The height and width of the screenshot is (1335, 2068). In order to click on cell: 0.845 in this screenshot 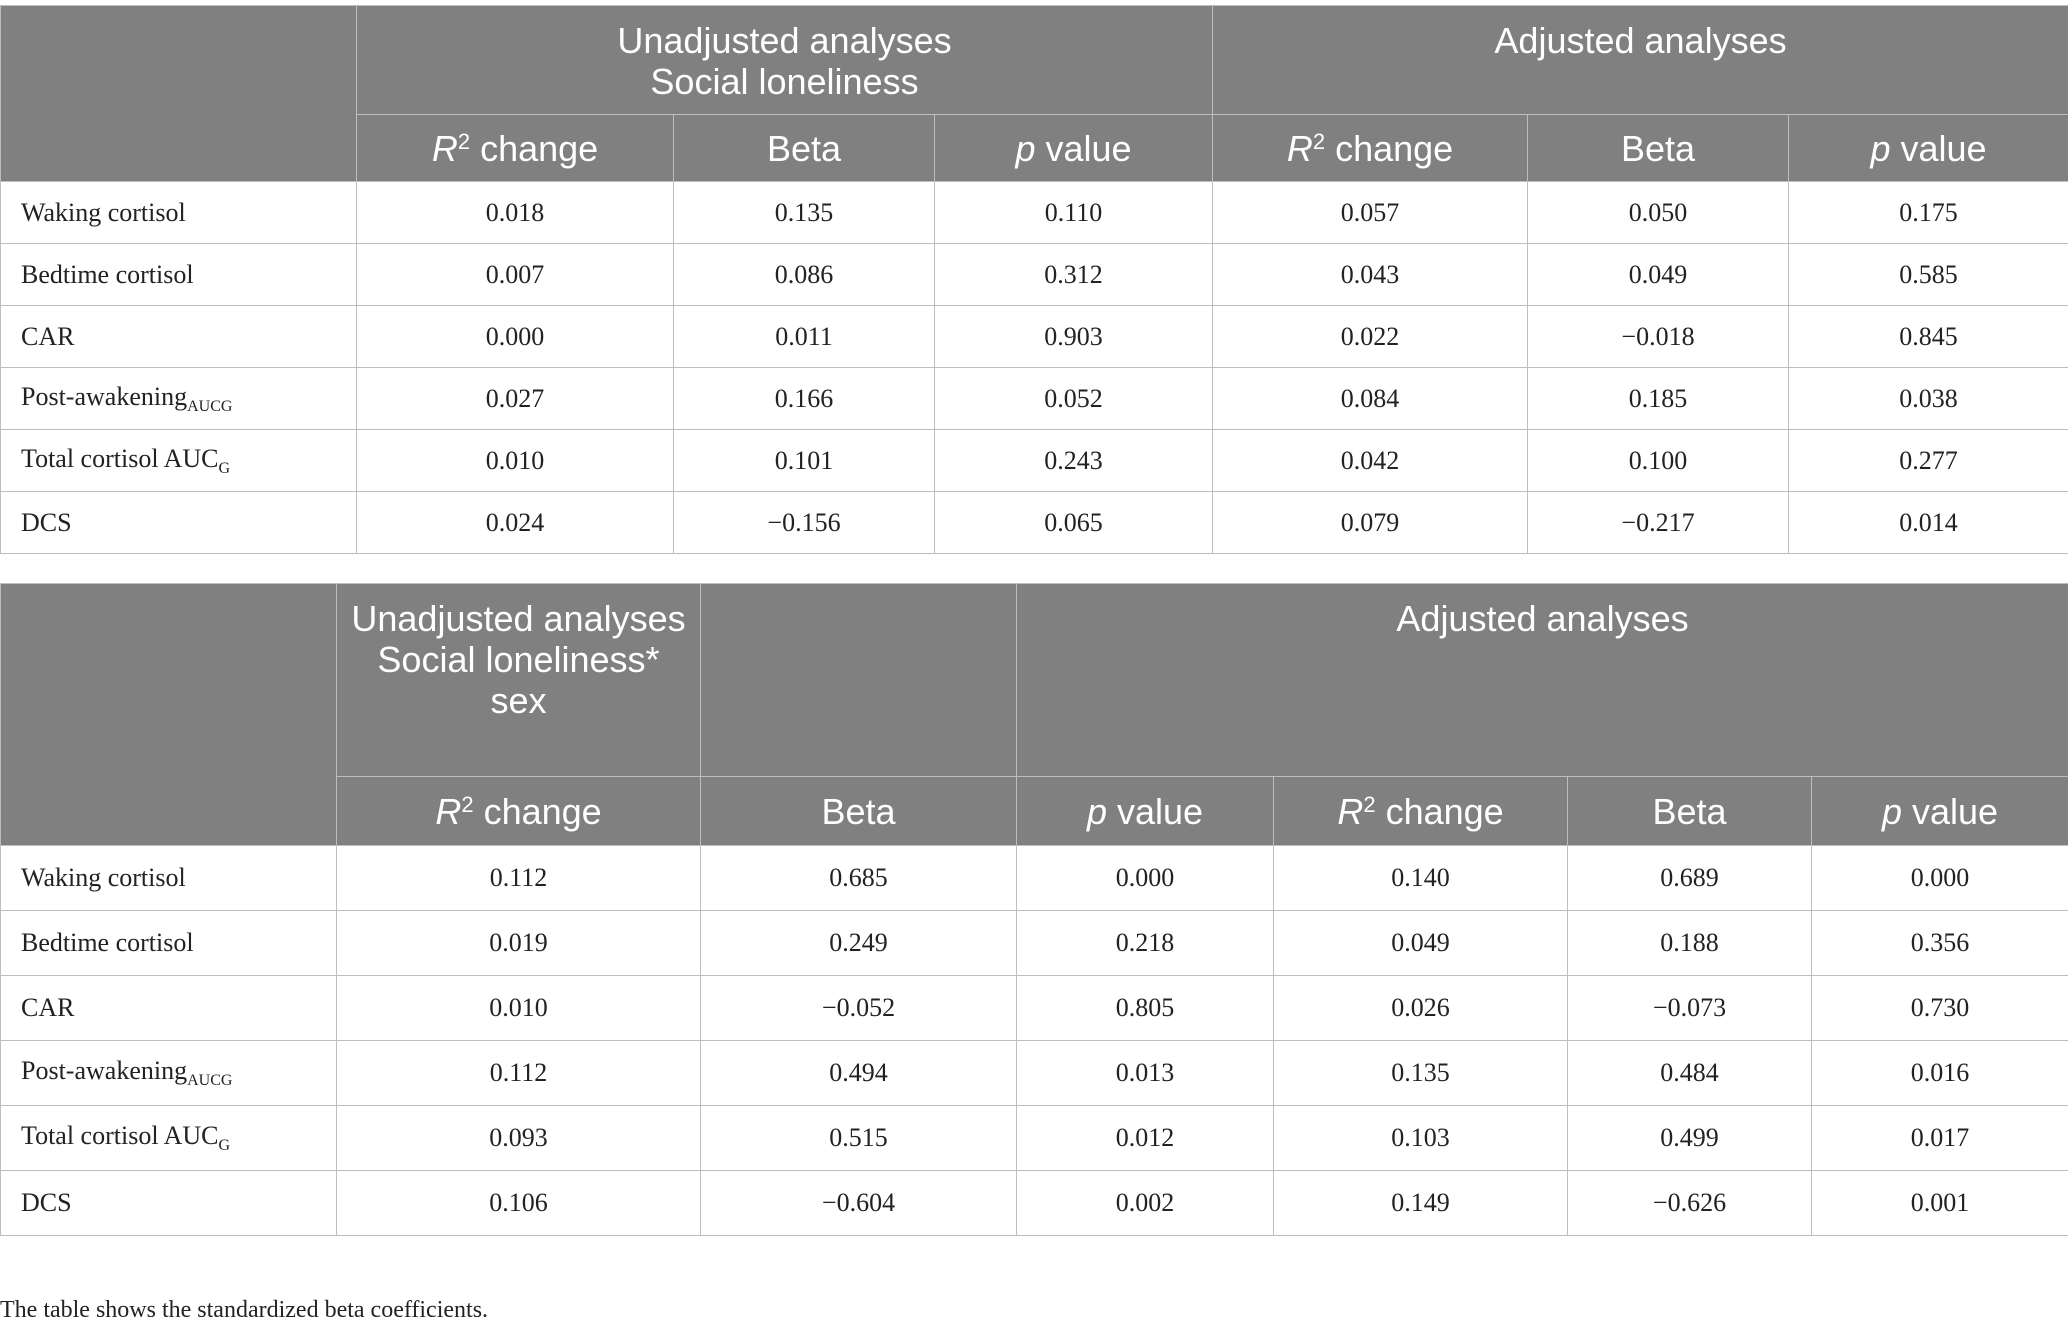, I will do `click(1927, 336)`.